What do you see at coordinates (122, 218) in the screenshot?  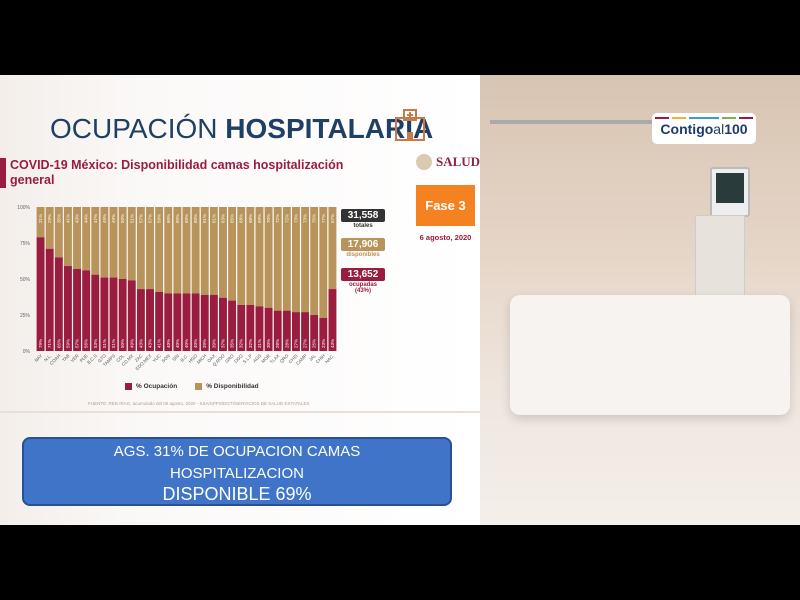 I see `data-label-disponibilidad: 50%` at bounding box center [122, 218].